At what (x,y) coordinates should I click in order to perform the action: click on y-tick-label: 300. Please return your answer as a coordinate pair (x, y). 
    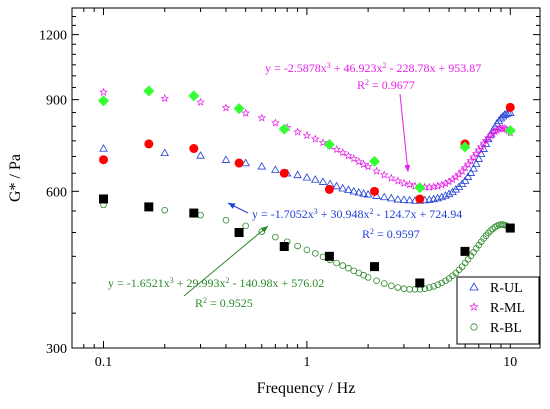
    Looking at the image, I should click on (56, 349).